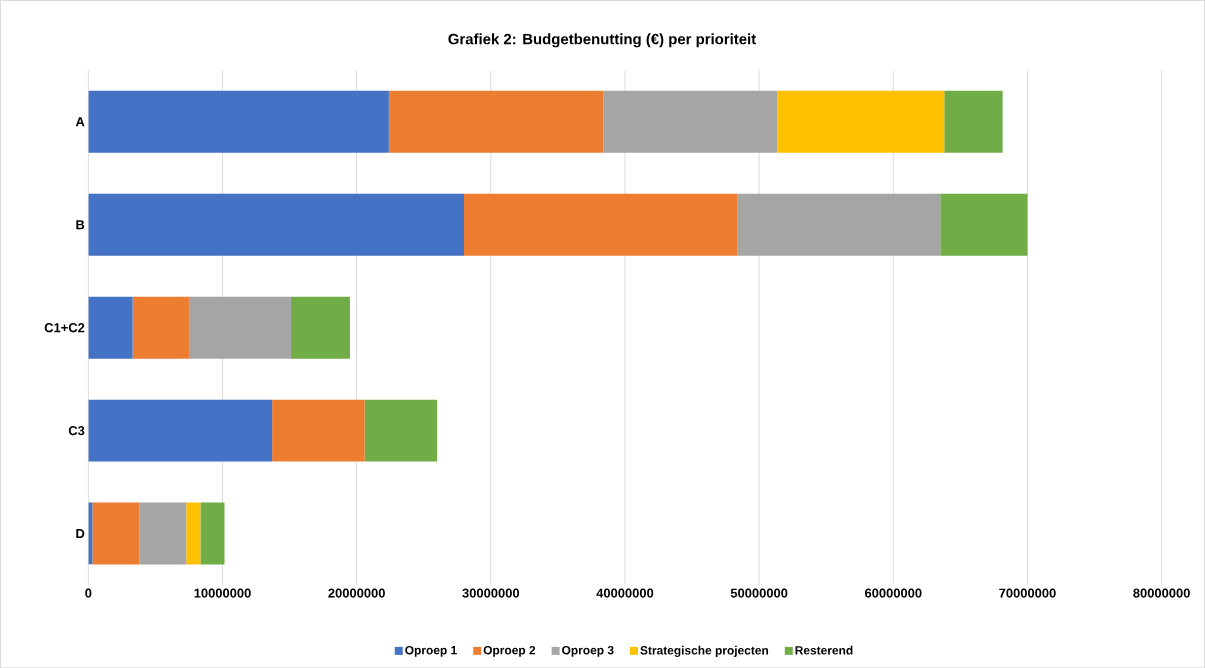 Image resolution: width=1205 pixels, height=668 pixels. Describe the element at coordinates (88, 593) in the screenshot. I see `x-tick-label: 0` at that location.